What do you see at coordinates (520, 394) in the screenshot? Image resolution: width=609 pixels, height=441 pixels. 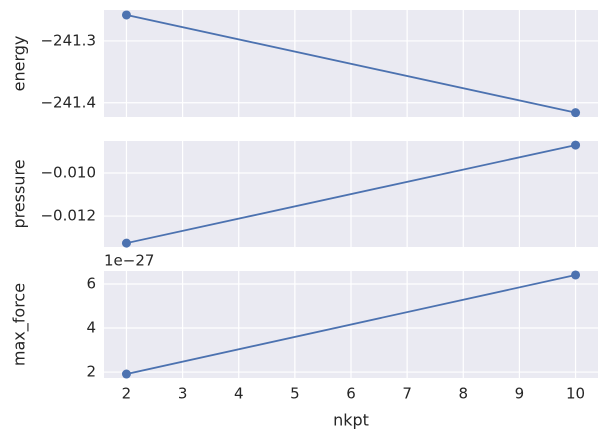 I see `x-tick-label: 9` at bounding box center [520, 394].